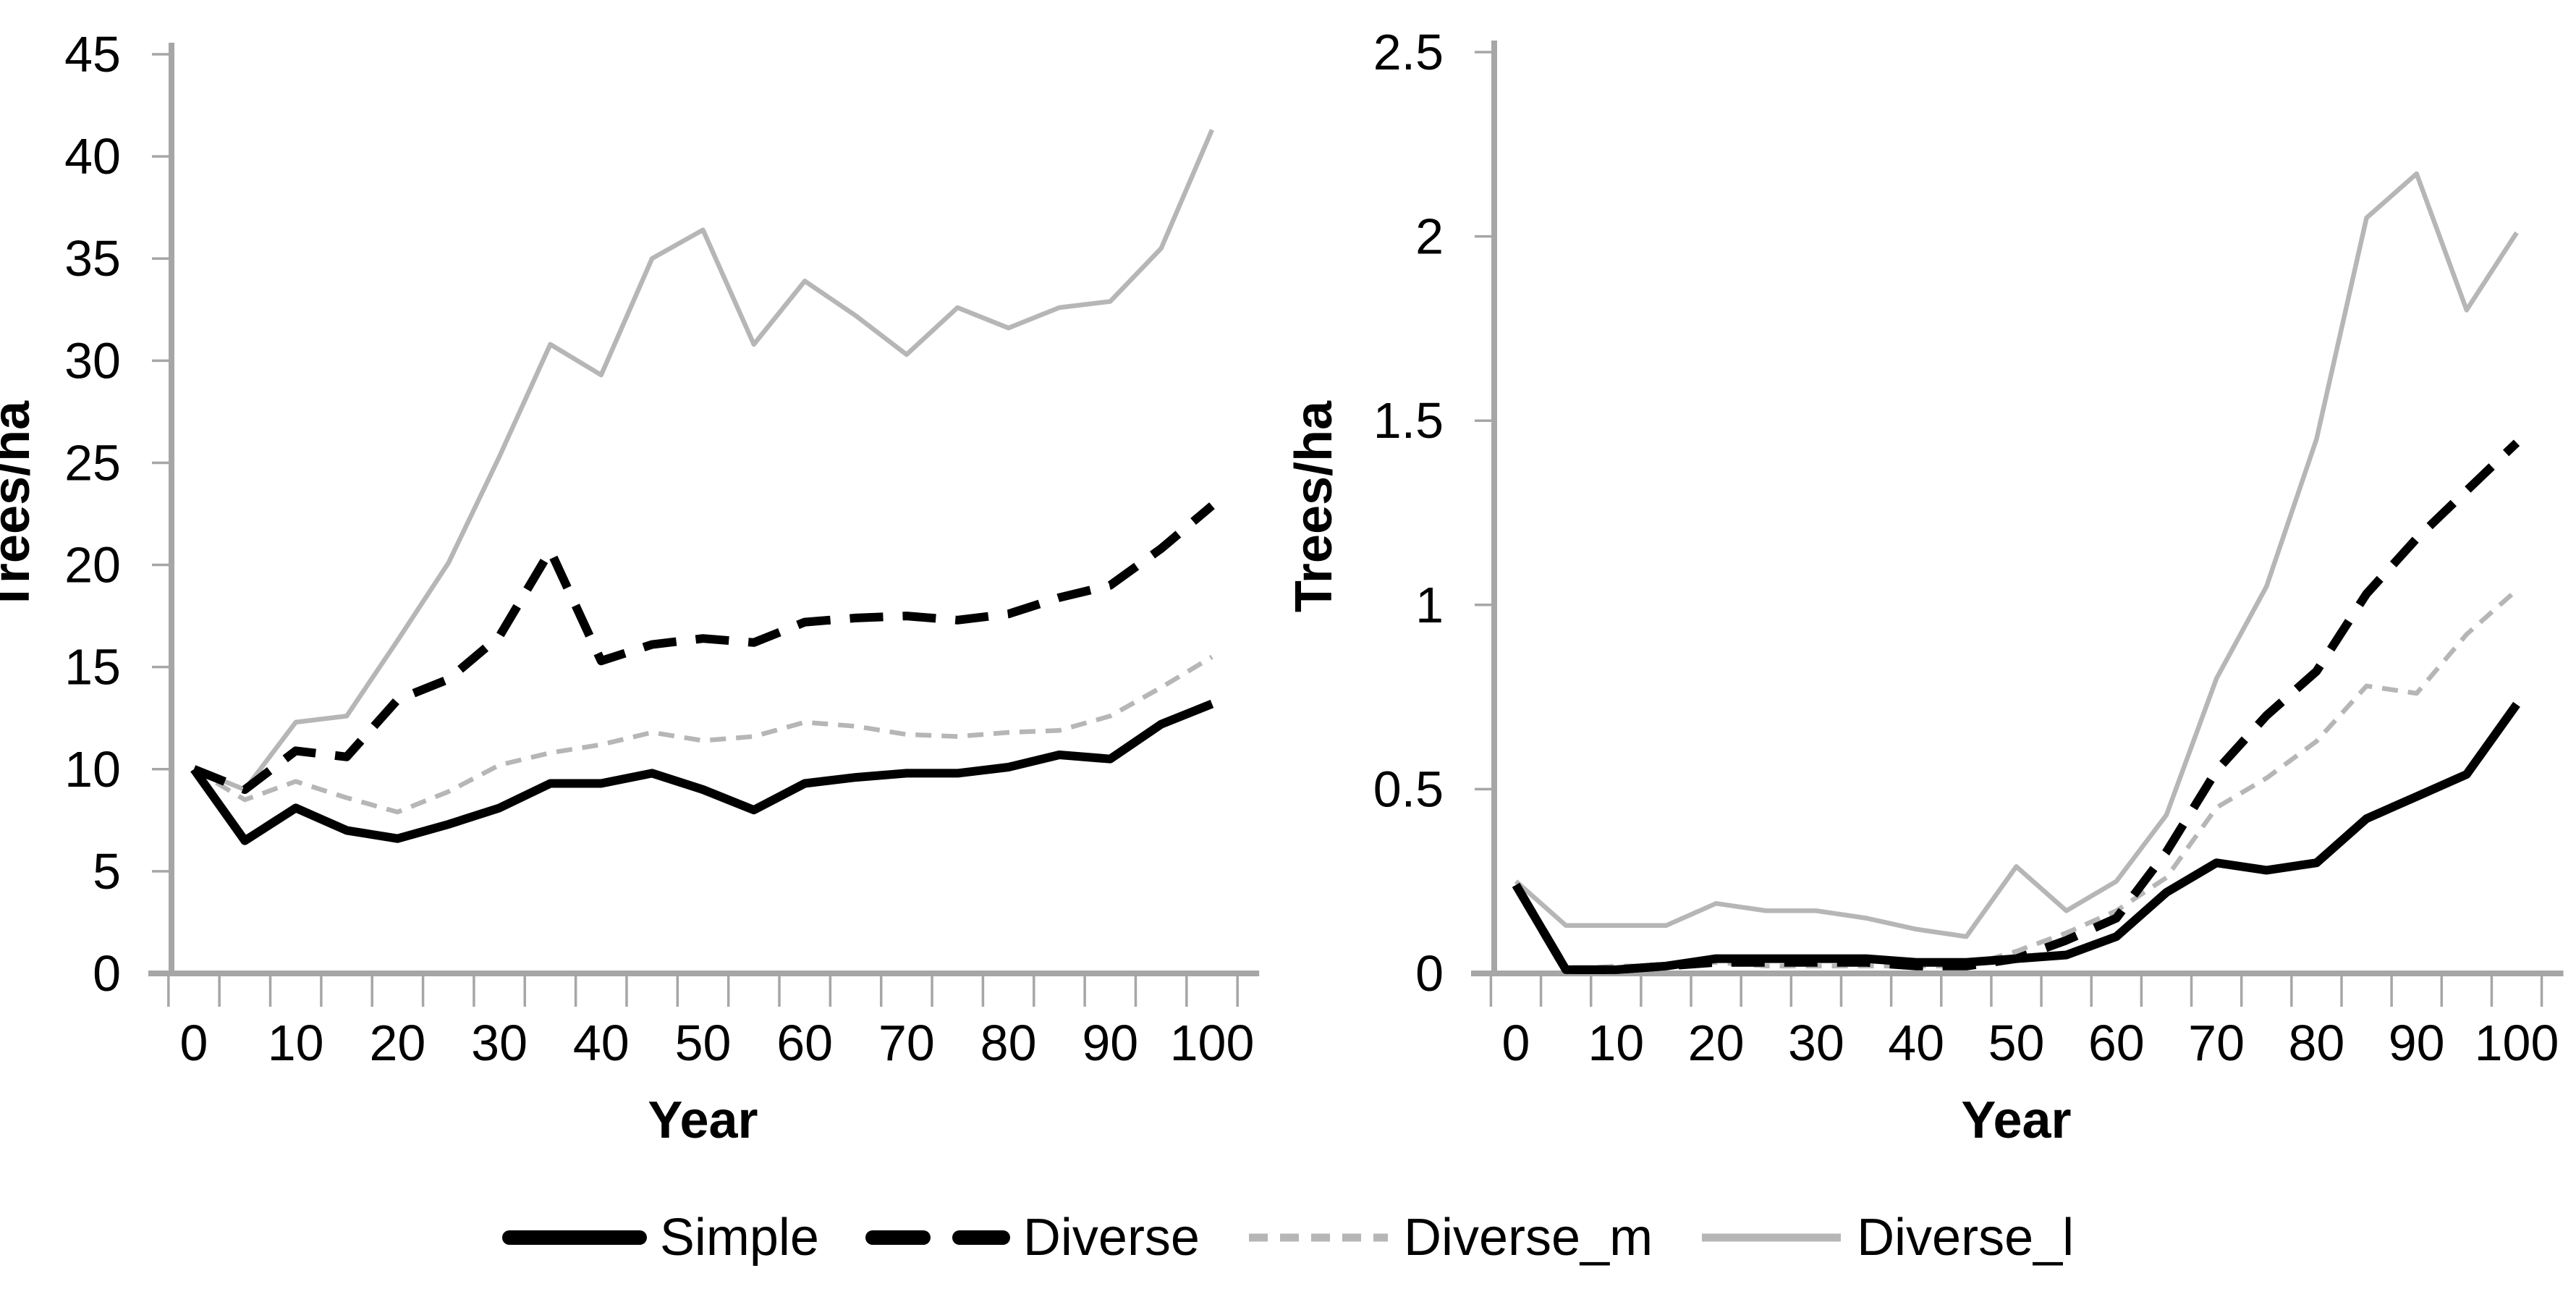 The image size is (2576, 1302). Describe the element at coordinates (107, 871) in the screenshot. I see `y-tick-label: 5` at that location.